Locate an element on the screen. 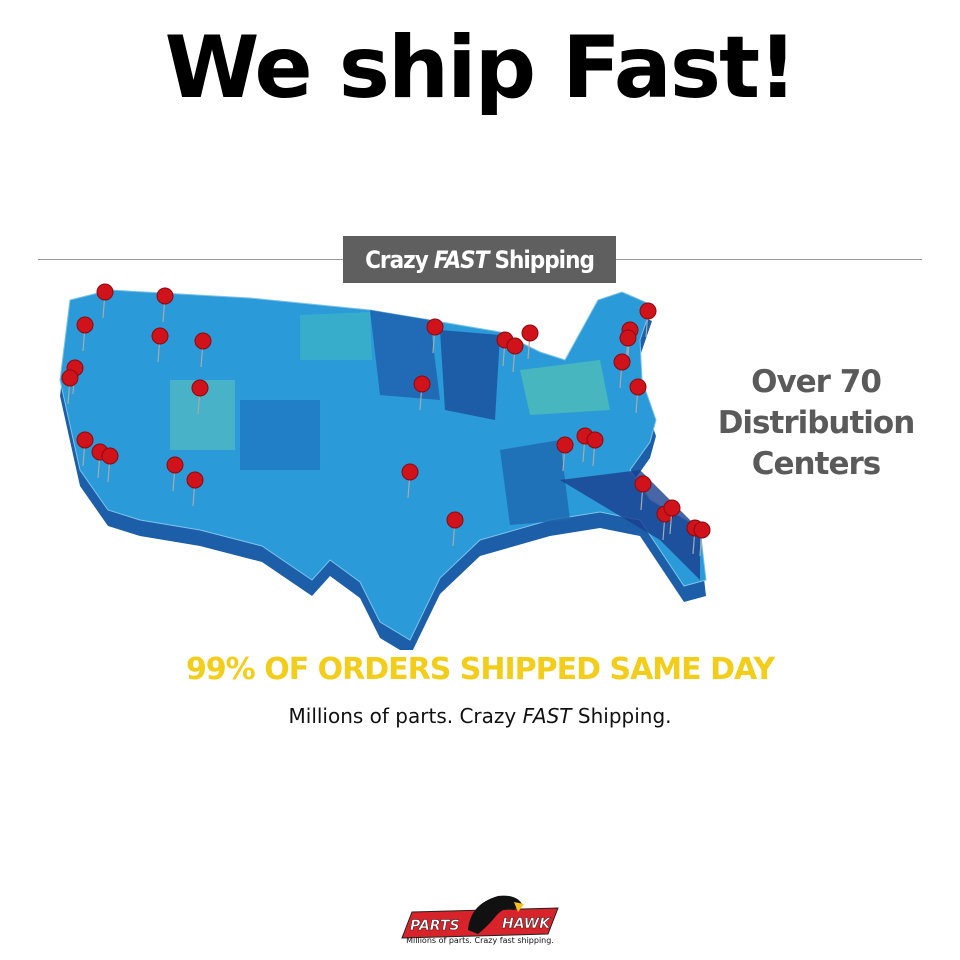  sub-post: Shipping. is located at coordinates (624, 716).